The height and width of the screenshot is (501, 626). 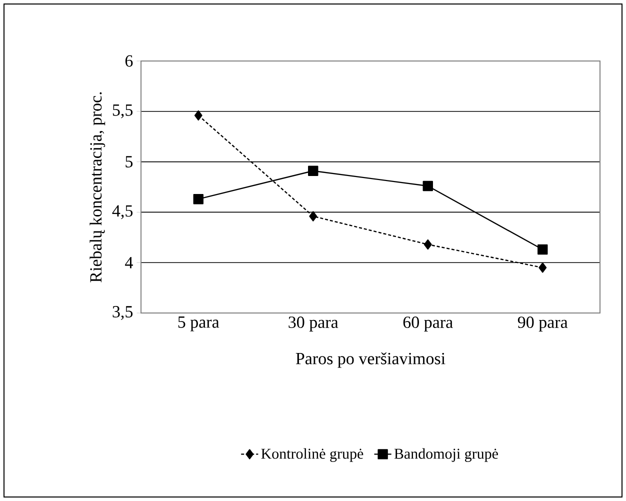 What do you see at coordinates (543, 324) in the screenshot?
I see `x-tick-label: 90 para` at bounding box center [543, 324].